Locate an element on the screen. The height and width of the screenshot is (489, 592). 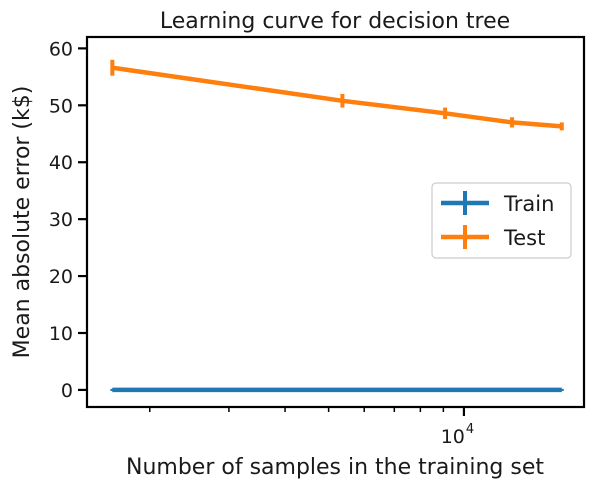
y-tick-label: 10 is located at coordinates (61, 334).